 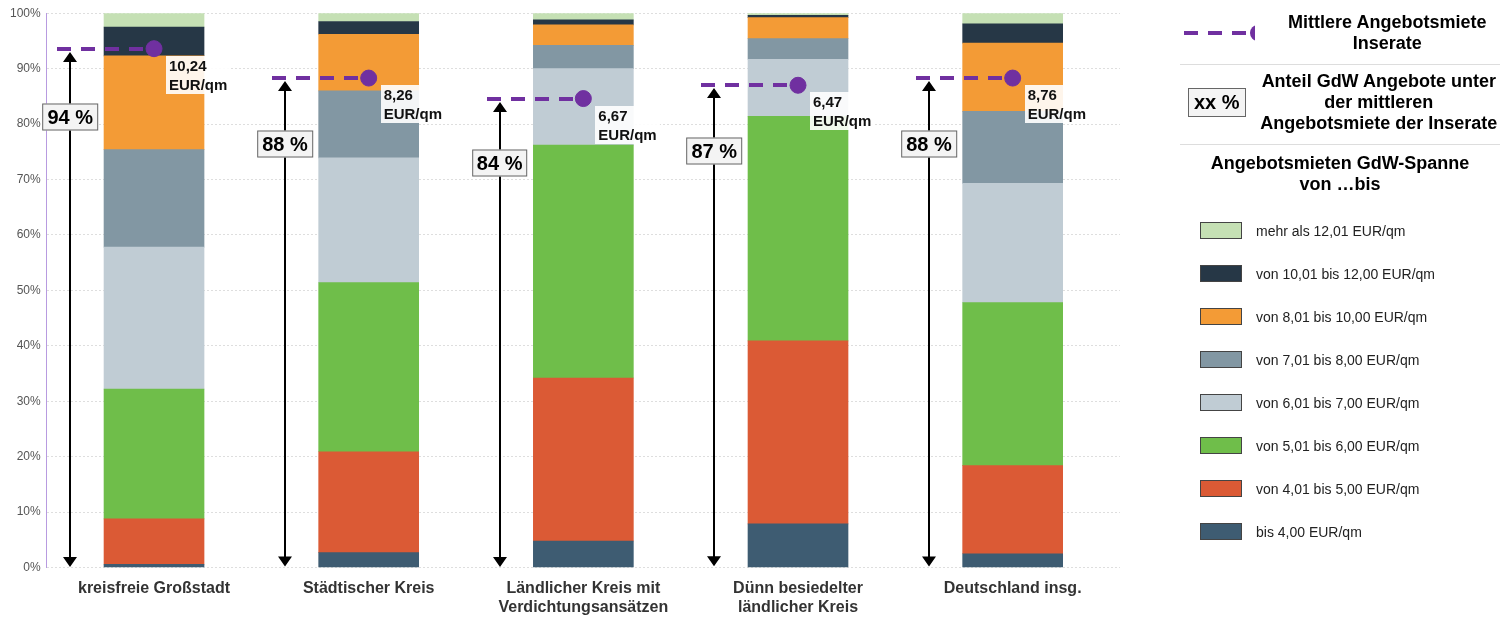 I want to click on y-tick-label: 40%, so click(x=29, y=345).